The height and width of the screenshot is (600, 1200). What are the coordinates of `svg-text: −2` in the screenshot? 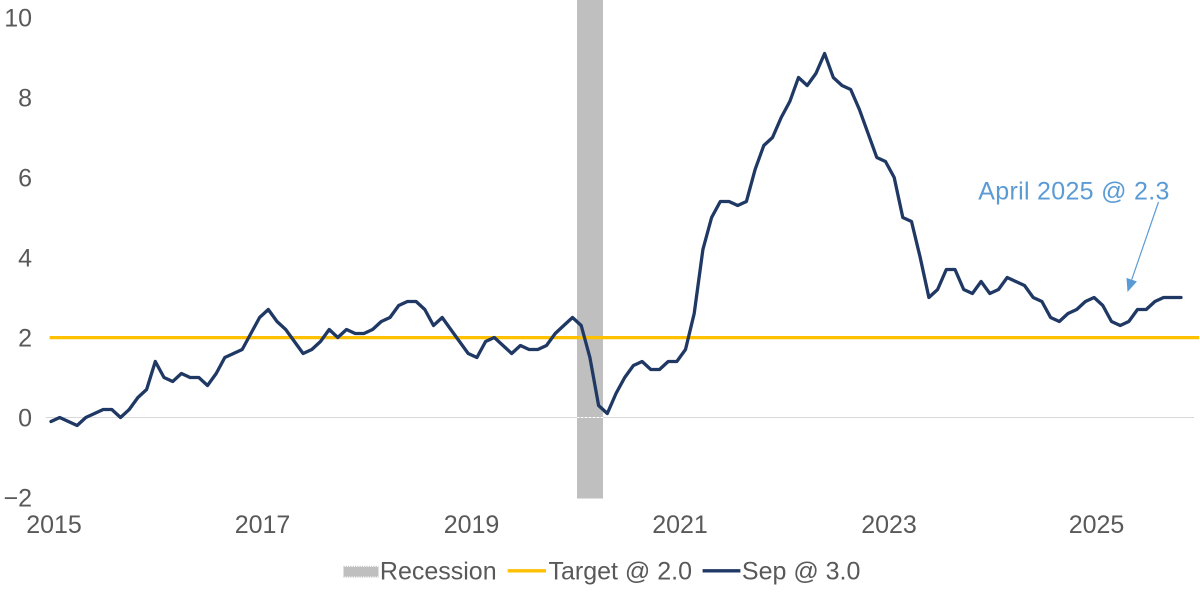 It's located at (17, 499).